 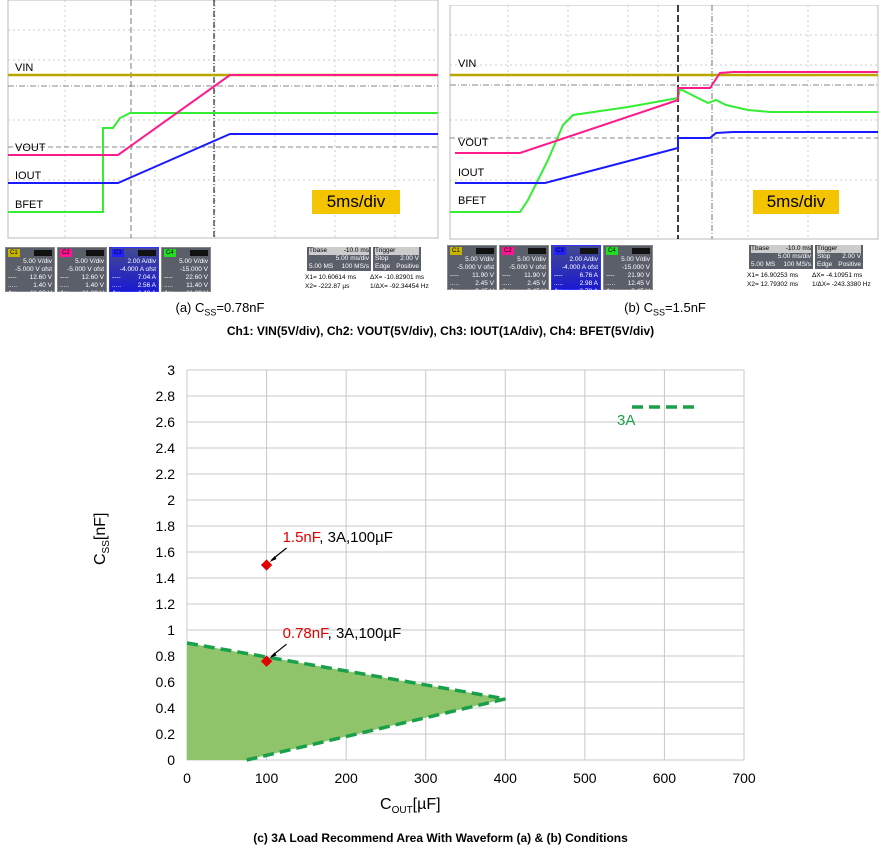 I want to click on cursor-fdx-readout: 1/ΔX= -92.34454 Hz, so click(x=399, y=286).